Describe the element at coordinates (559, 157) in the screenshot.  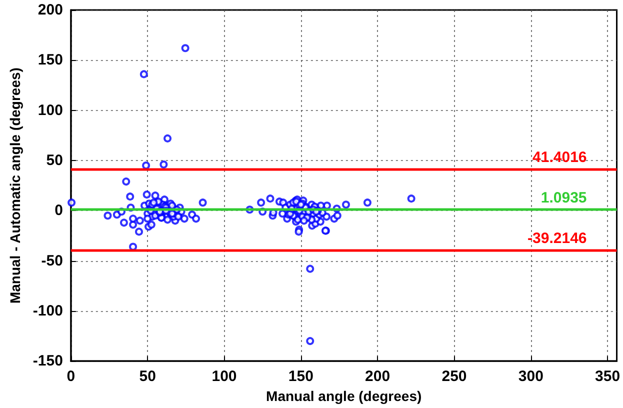
I see `ref-line-label: 41.4016` at that location.